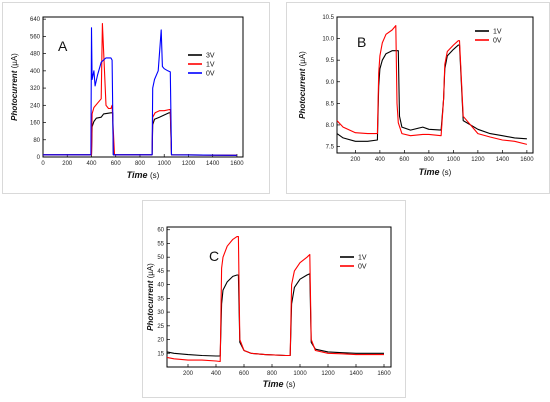 The image size is (550, 402). What do you see at coordinates (35, 20) in the screenshot?
I see `y-tick-label: 640` at bounding box center [35, 20].